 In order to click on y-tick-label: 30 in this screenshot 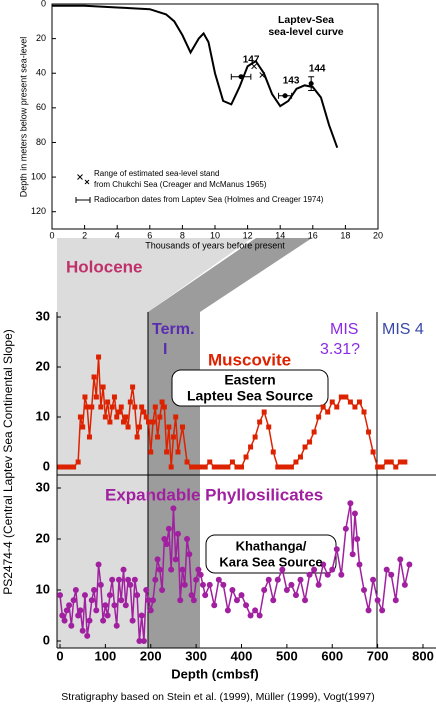, I will do `click(43, 486)`.